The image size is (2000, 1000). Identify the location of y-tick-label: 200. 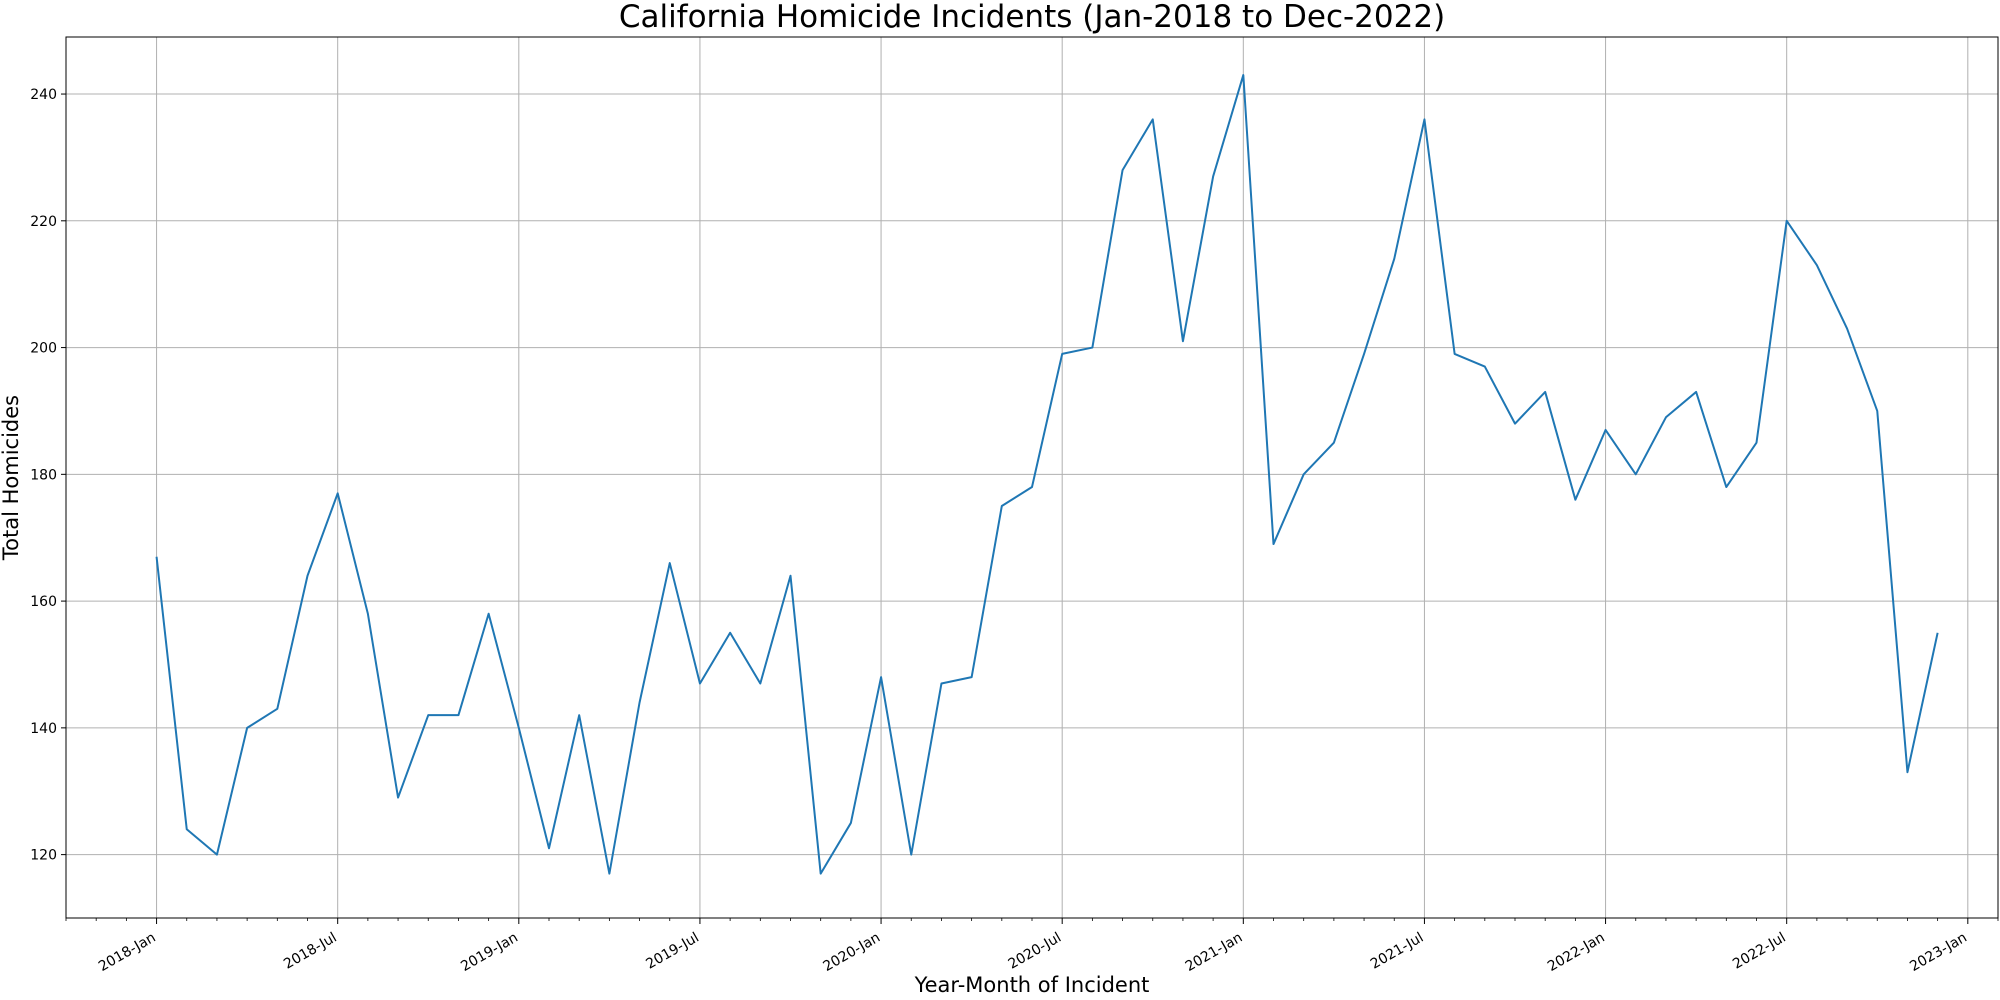
(43, 349).